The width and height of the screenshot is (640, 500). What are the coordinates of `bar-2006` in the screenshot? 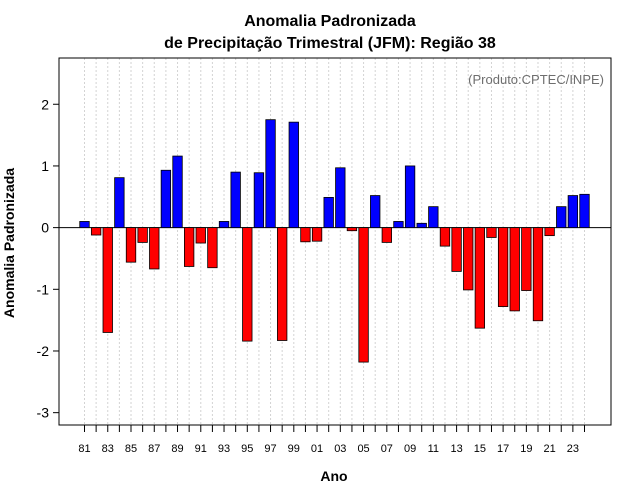 It's located at (375, 212).